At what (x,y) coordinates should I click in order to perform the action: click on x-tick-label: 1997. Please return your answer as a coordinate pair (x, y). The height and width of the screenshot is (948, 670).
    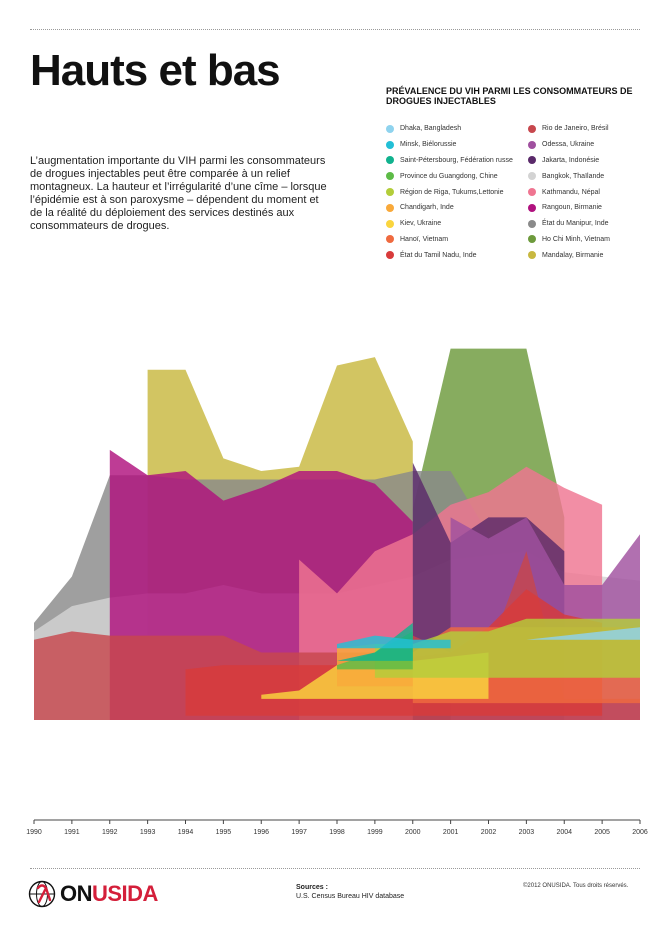
    Looking at the image, I should click on (299, 832).